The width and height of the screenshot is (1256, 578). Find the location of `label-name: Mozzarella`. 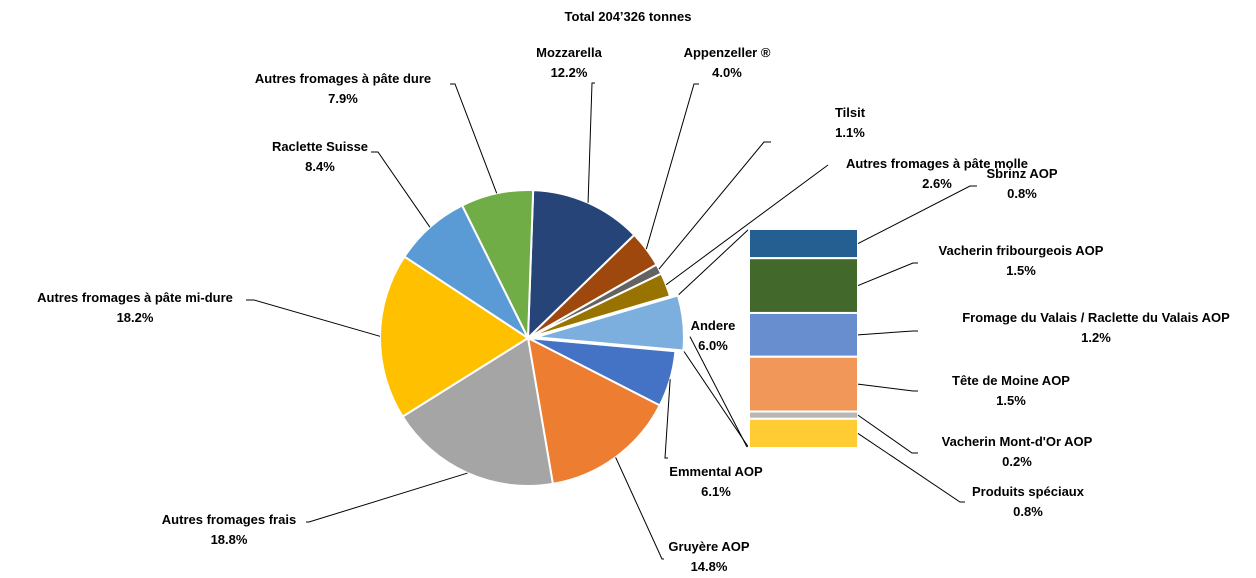

label-name: Mozzarella is located at coordinates (569, 52).